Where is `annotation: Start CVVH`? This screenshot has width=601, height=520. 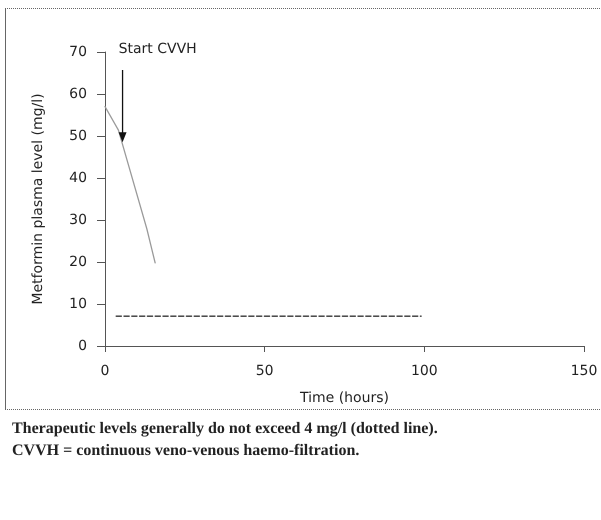
annotation: Start CVVH is located at coordinates (157, 49).